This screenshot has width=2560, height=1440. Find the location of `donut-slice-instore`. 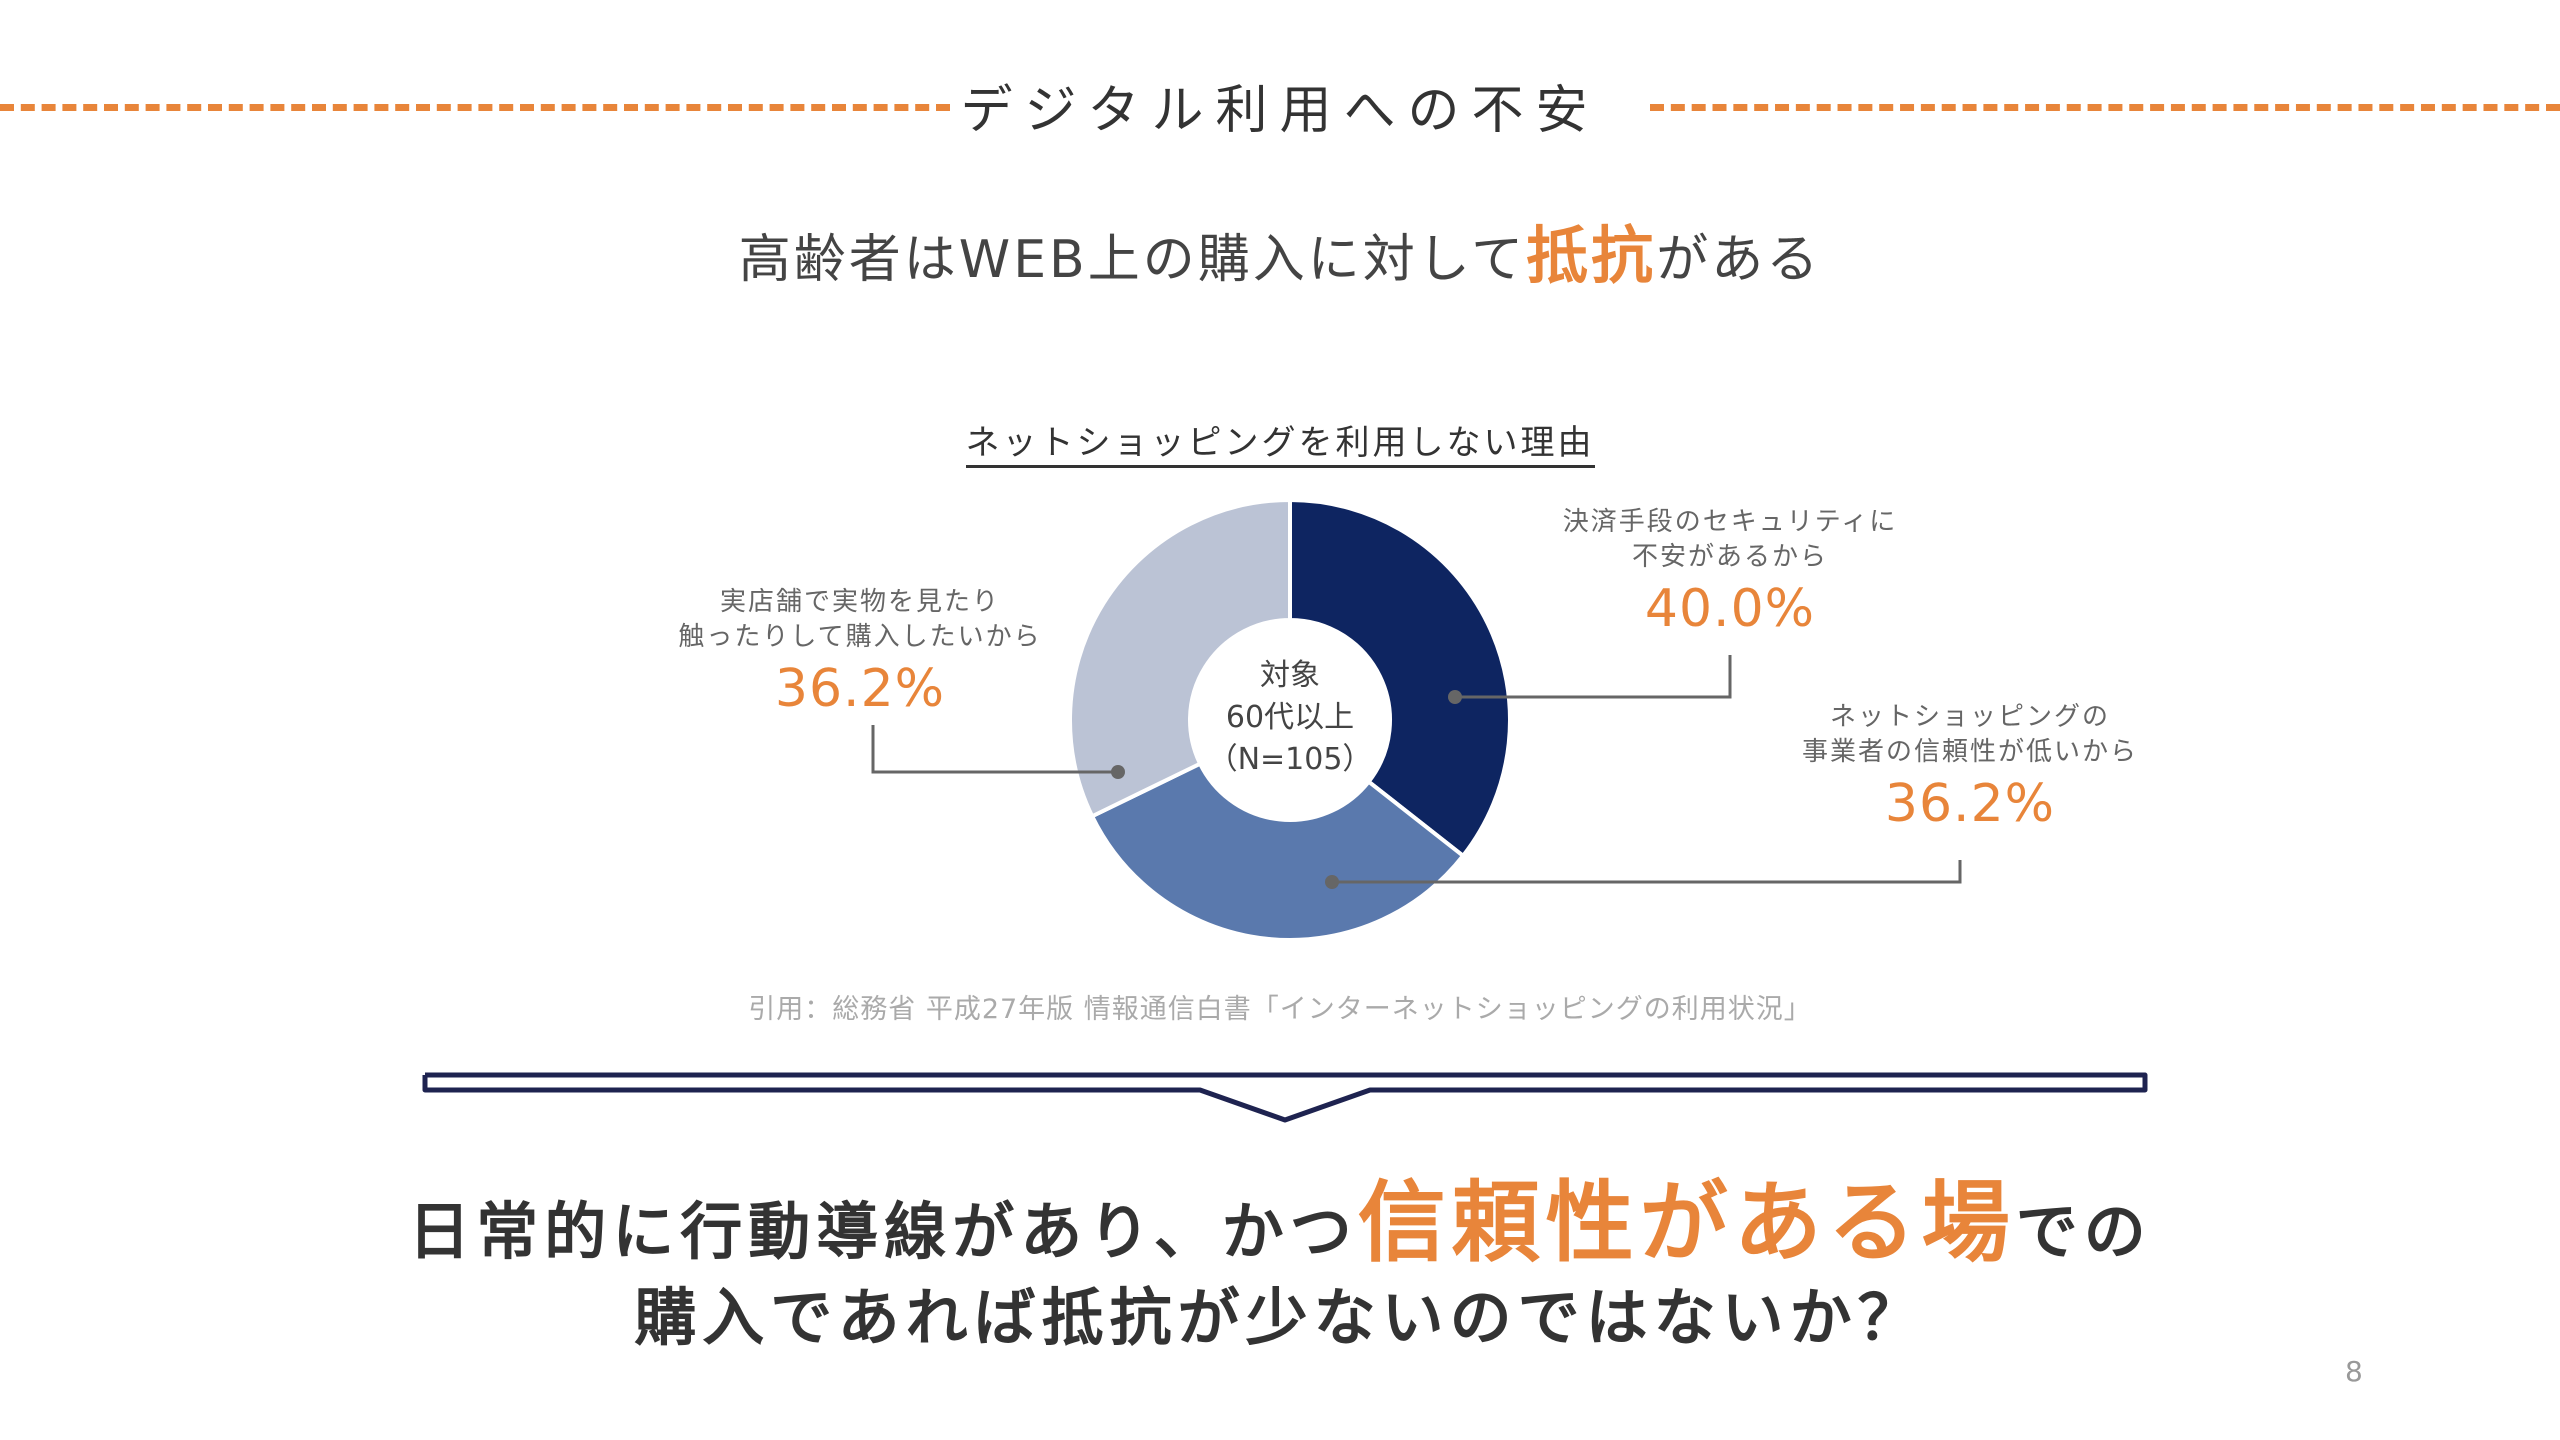

donut-slice-instore is located at coordinates (1180, 658).